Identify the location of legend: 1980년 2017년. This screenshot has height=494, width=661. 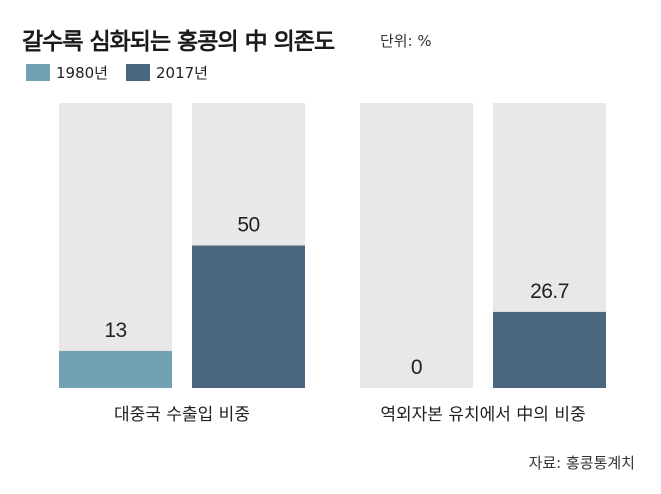
(126, 72).